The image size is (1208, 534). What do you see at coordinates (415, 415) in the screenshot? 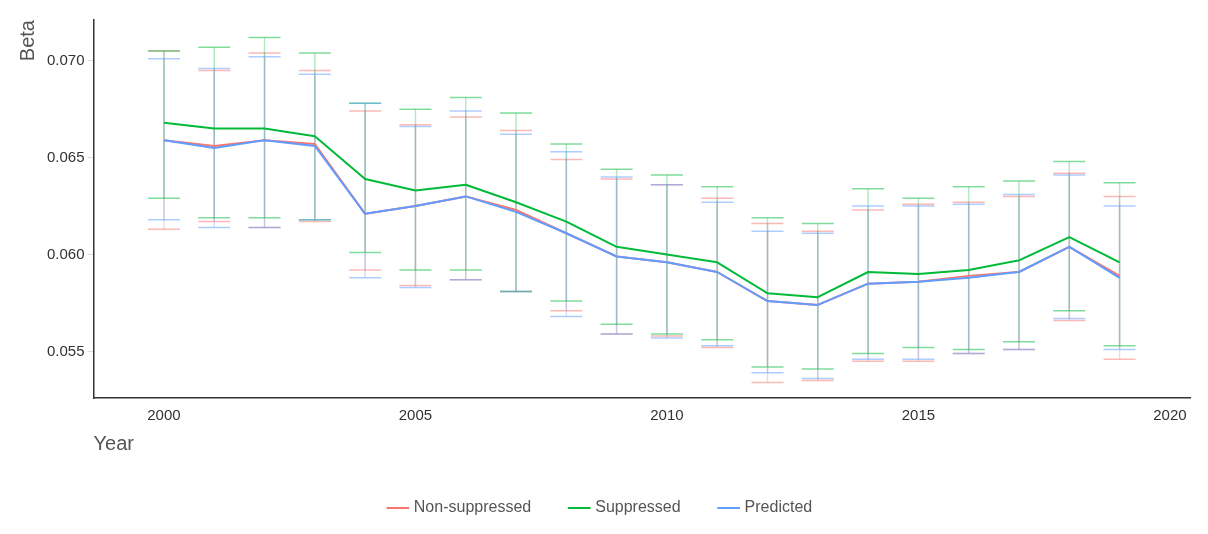
I see `x-tick-label: 2005` at bounding box center [415, 415].